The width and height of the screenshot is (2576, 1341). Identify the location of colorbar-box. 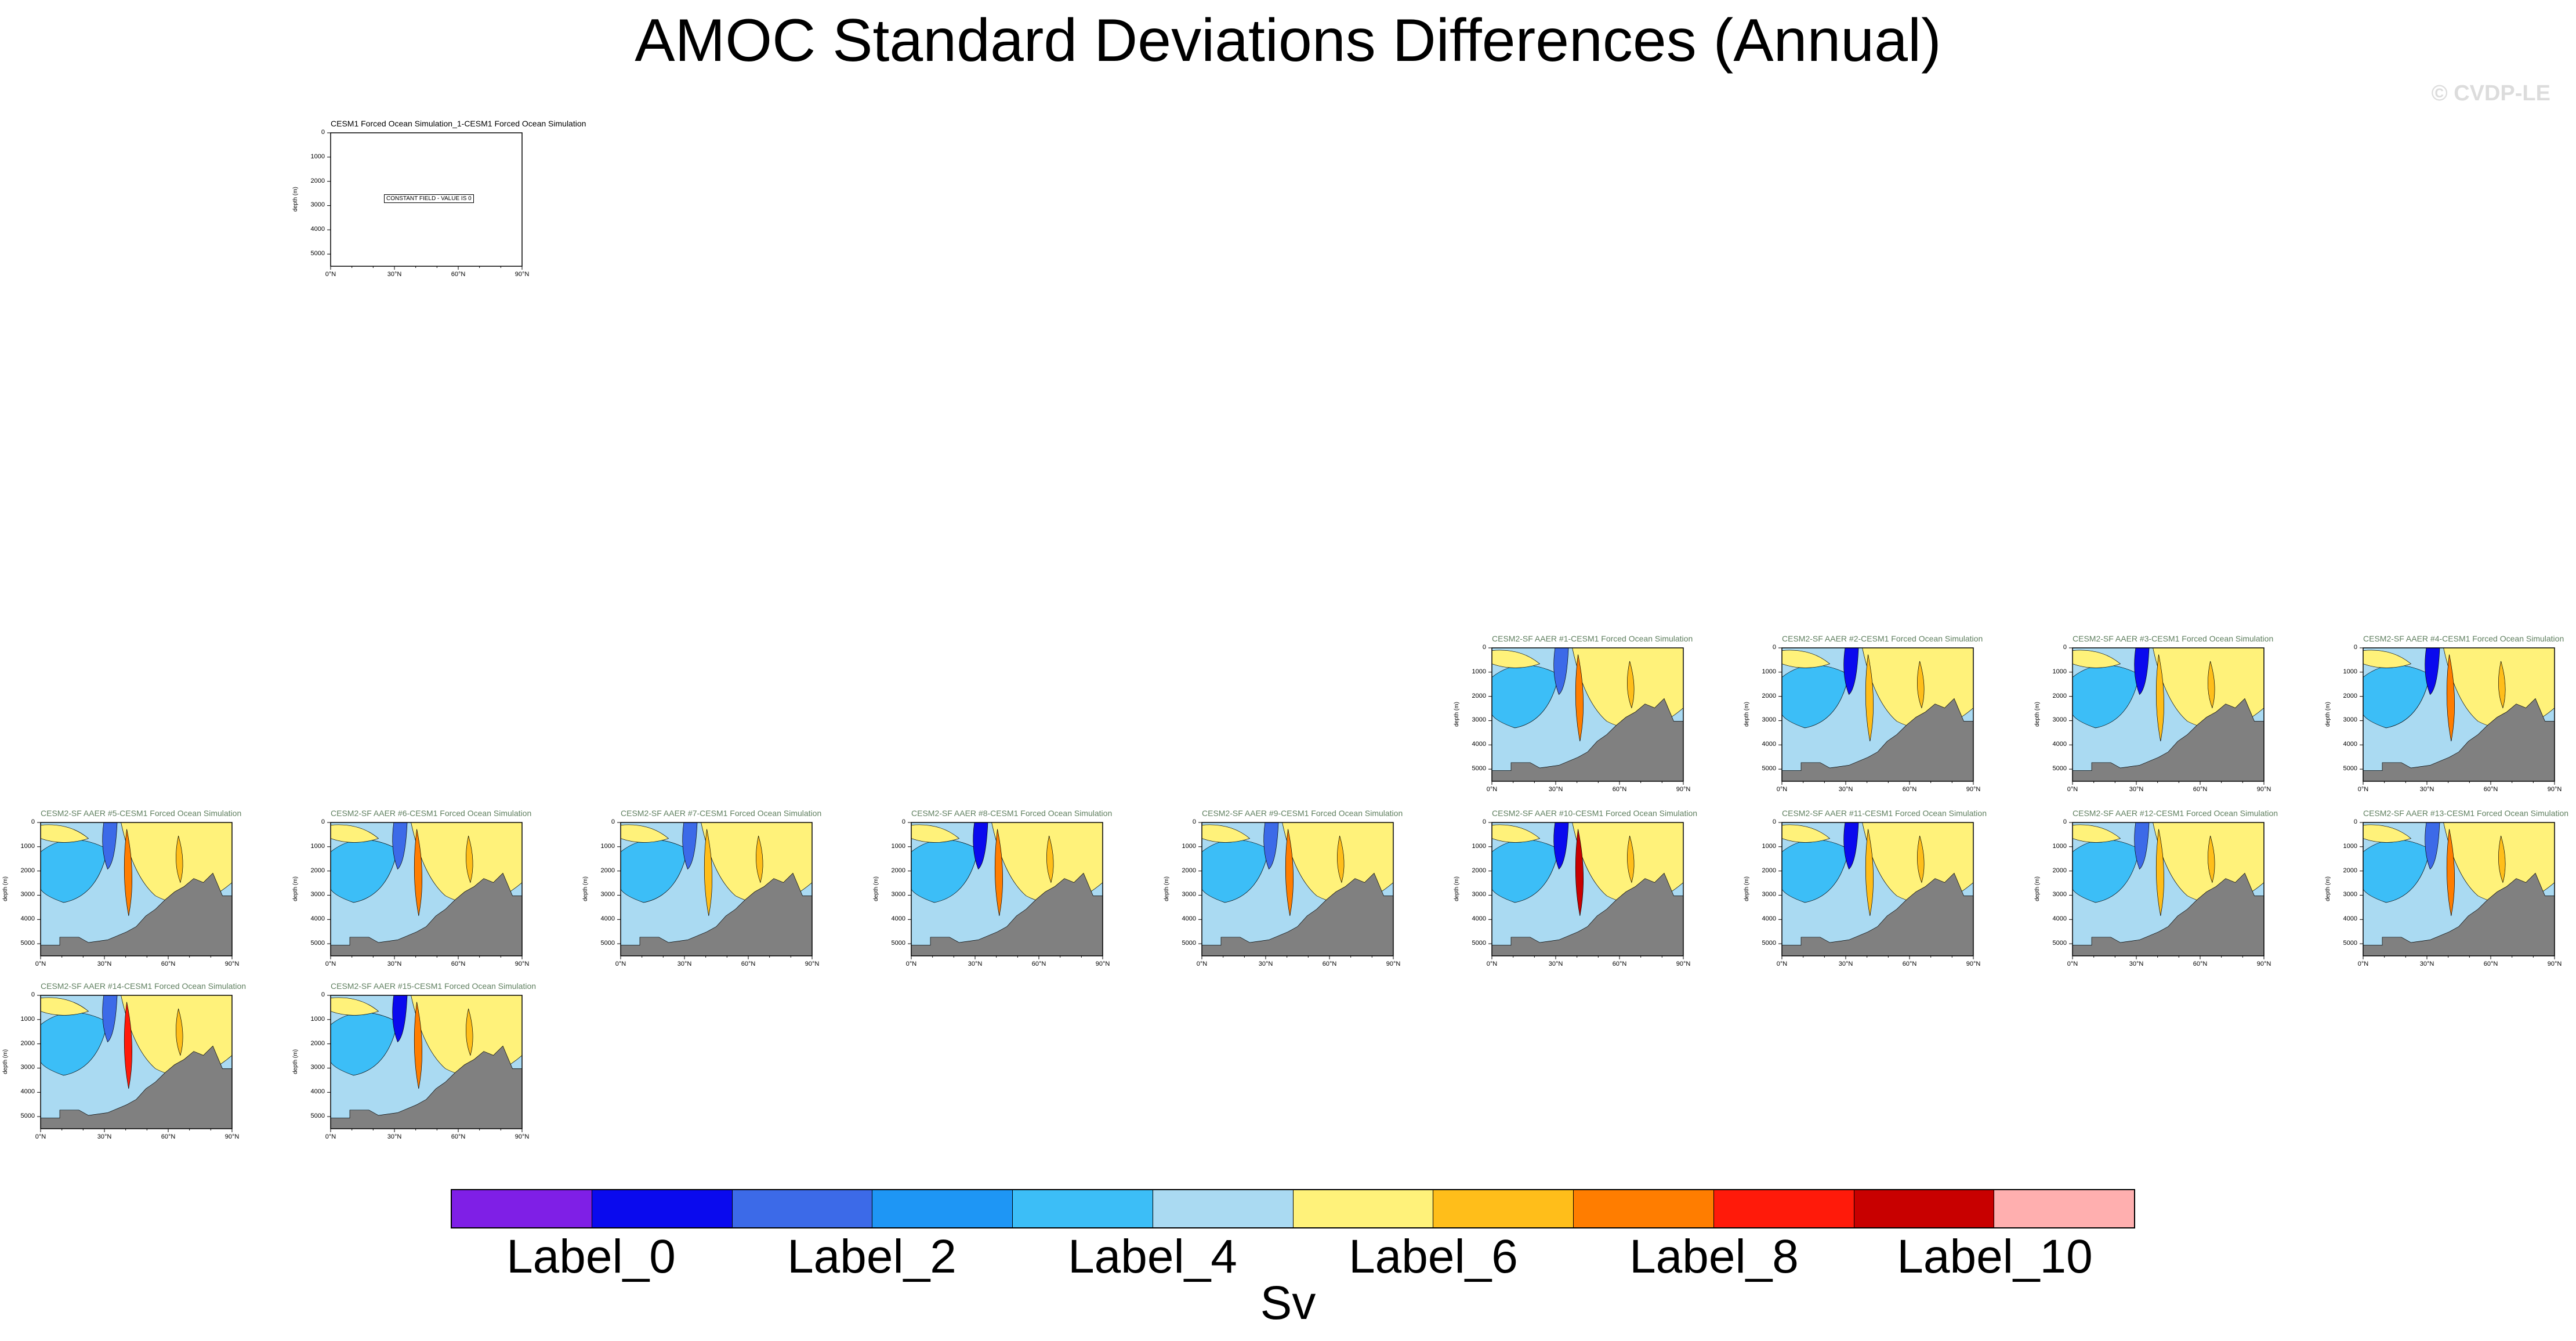
(1925, 1208).